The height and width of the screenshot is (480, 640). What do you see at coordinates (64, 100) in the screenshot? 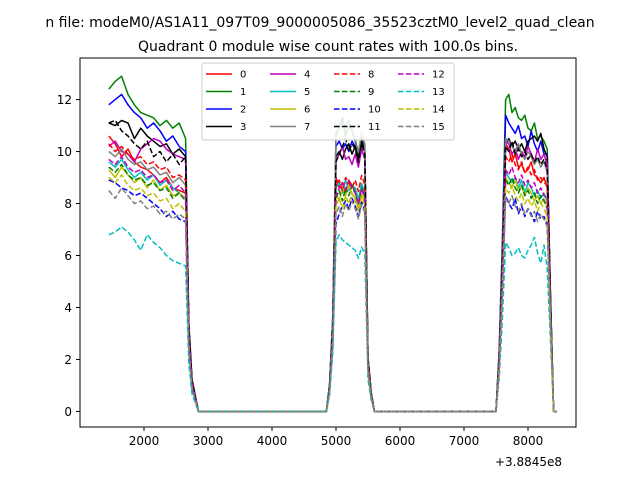
I see `y-tick-label: 12` at bounding box center [64, 100].